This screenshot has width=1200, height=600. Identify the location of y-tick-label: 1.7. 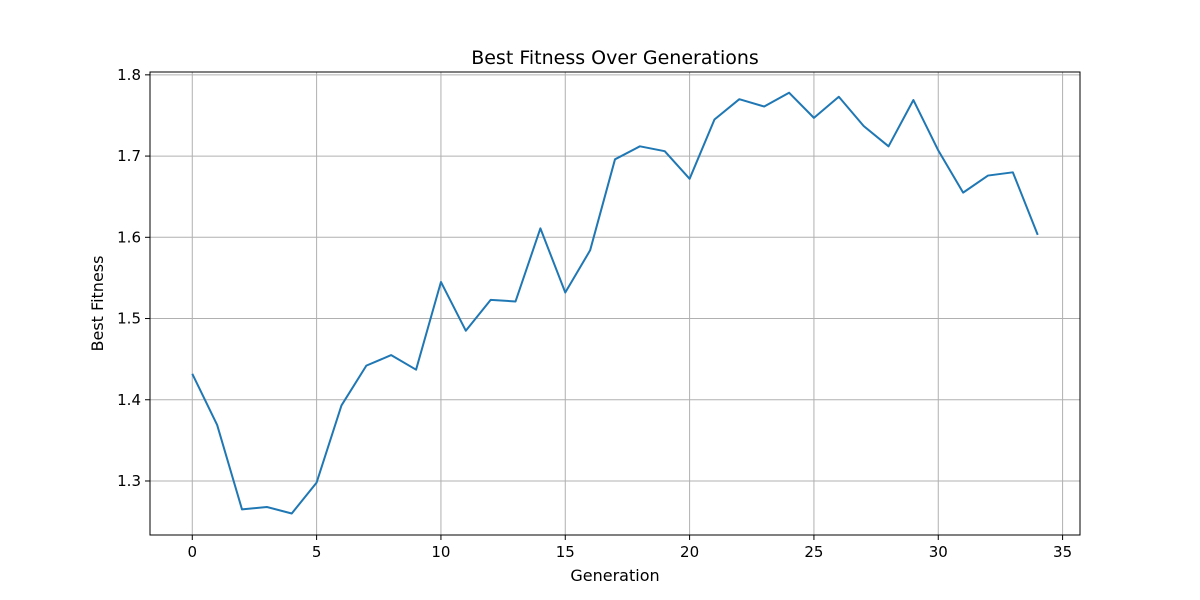
(129, 156).